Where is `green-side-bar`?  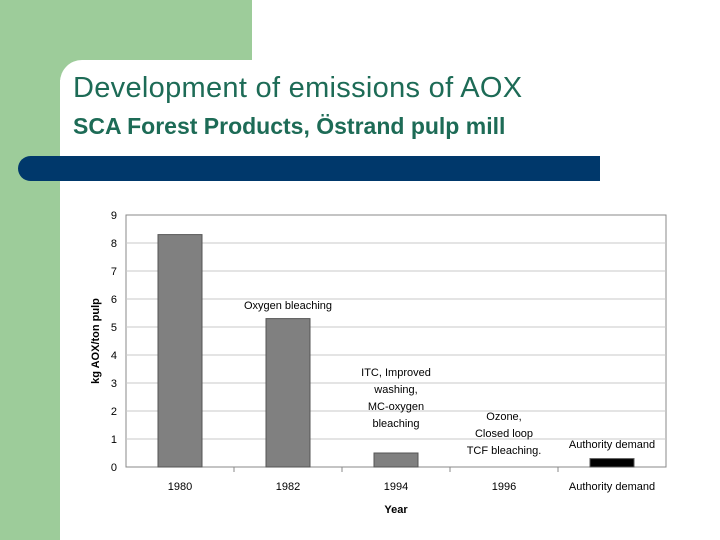 green-side-bar is located at coordinates (30, 270).